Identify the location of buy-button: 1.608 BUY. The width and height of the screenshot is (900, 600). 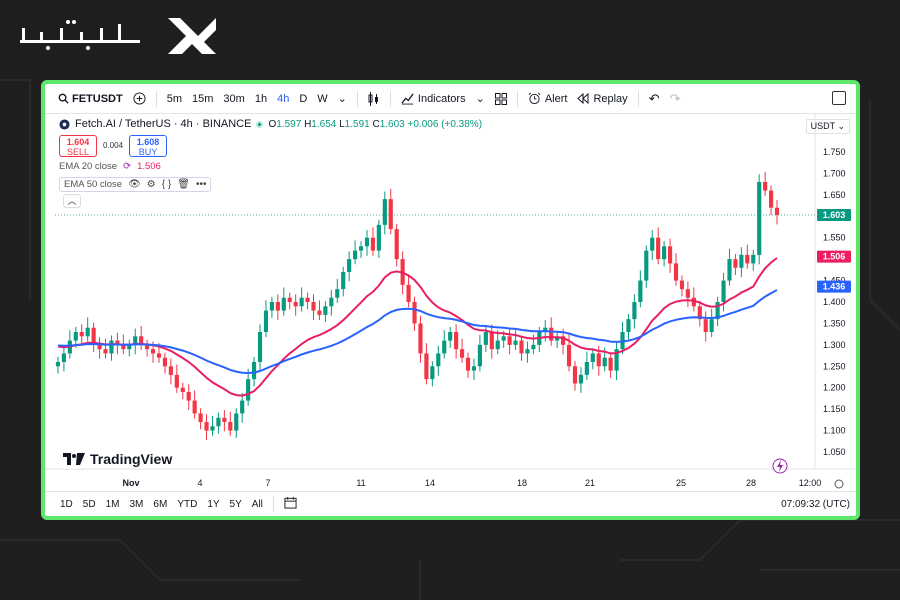
(148, 146).